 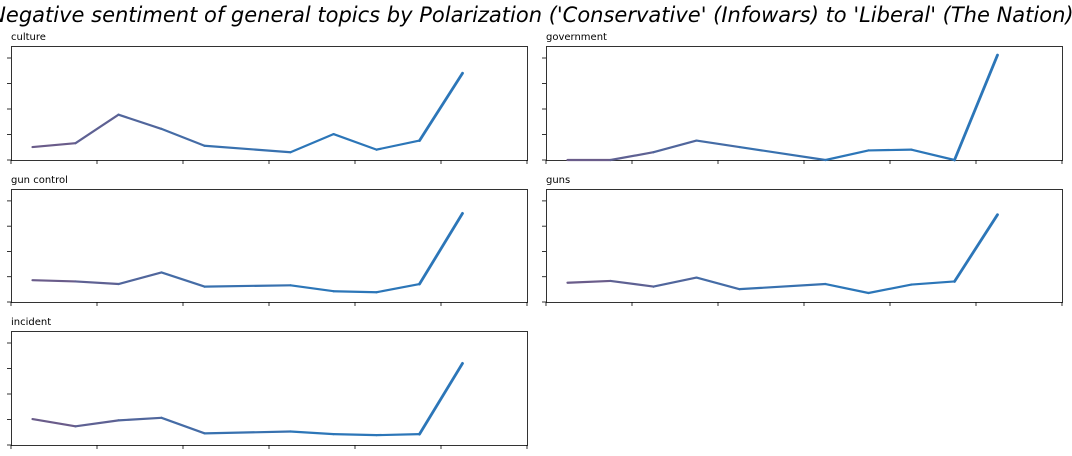 What do you see at coordinates (558, 180) in the screenshot?
I see `subplot-title: guns` at bounding box center [558, 180].